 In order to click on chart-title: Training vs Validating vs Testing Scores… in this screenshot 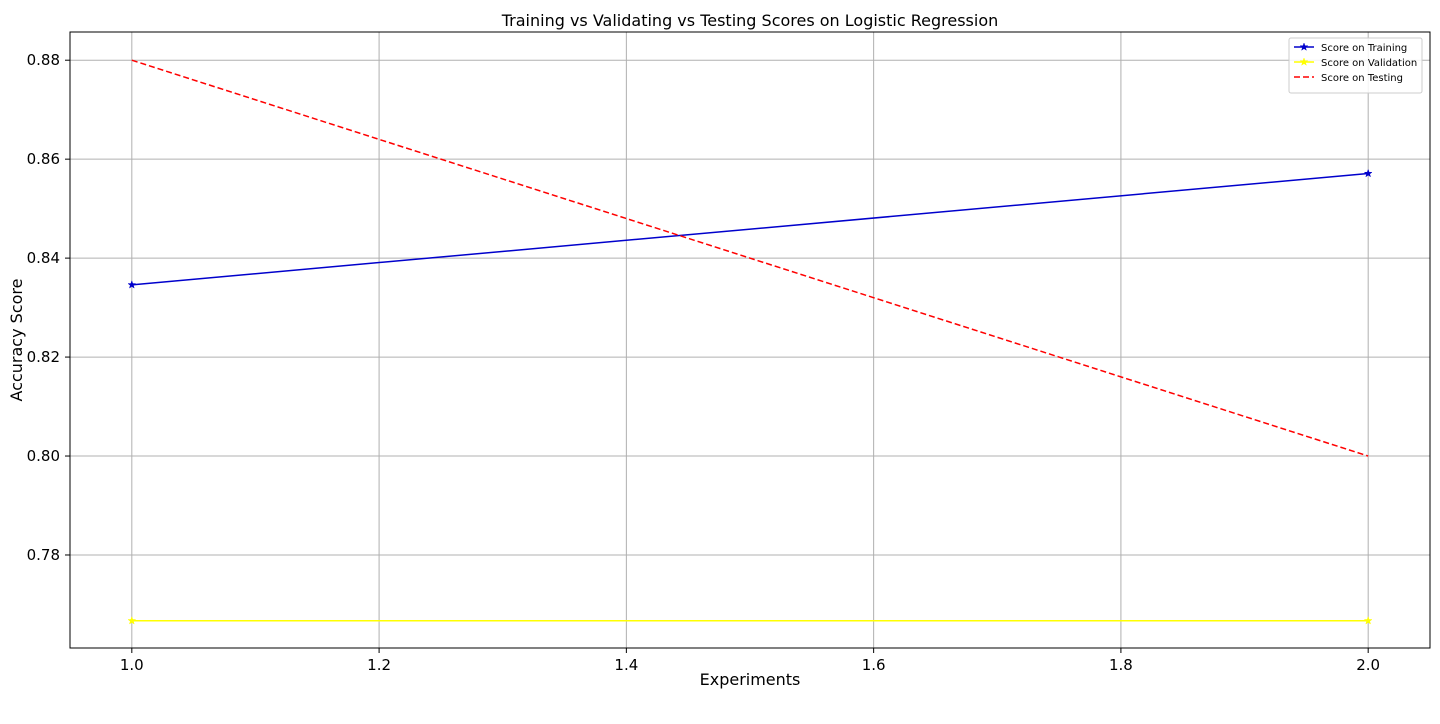, I will do `click(750, 20)`.